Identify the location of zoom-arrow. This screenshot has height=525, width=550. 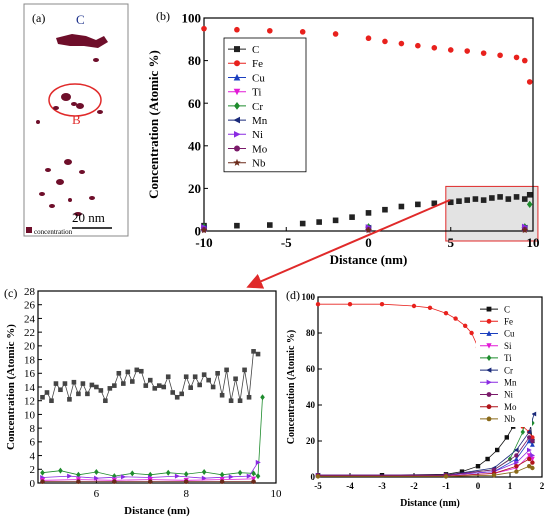
(348, 244).